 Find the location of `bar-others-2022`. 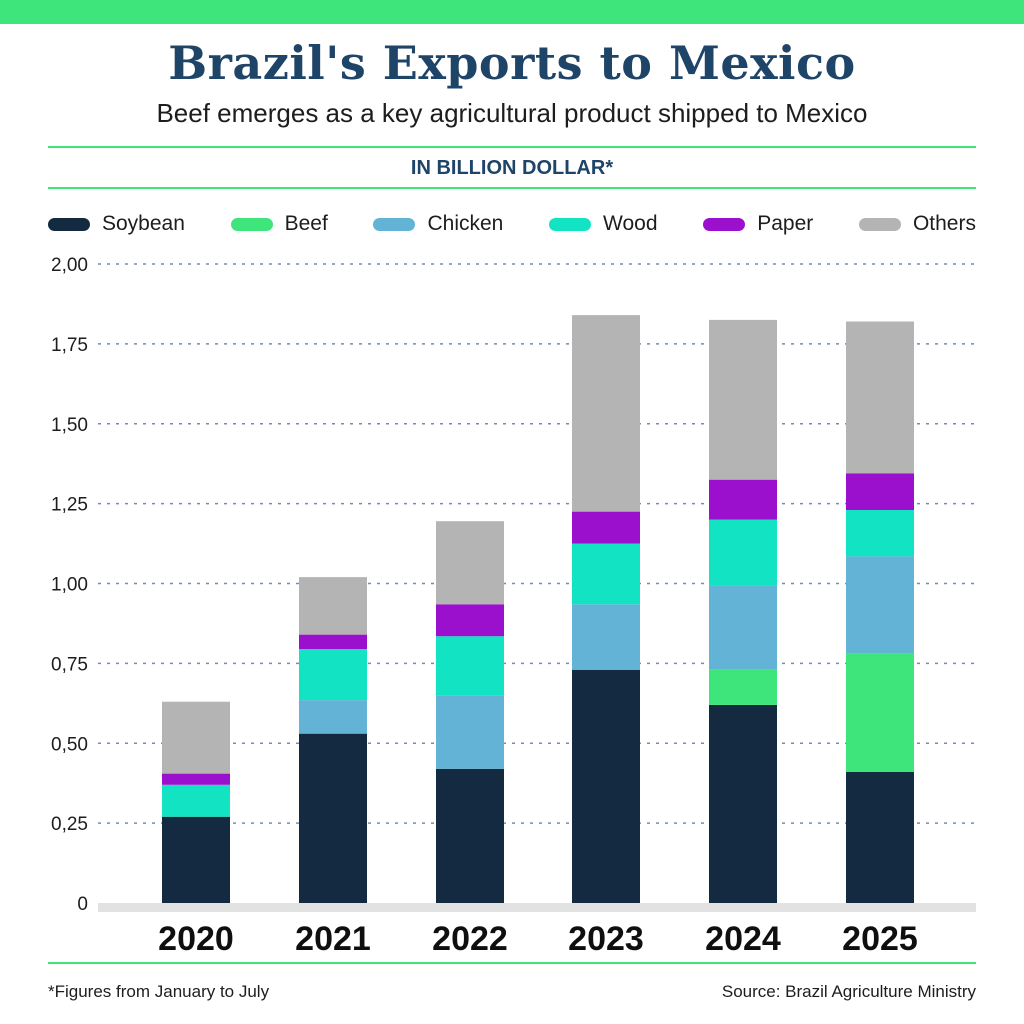

bar-others-2022 is located at coordinates (470, 563).